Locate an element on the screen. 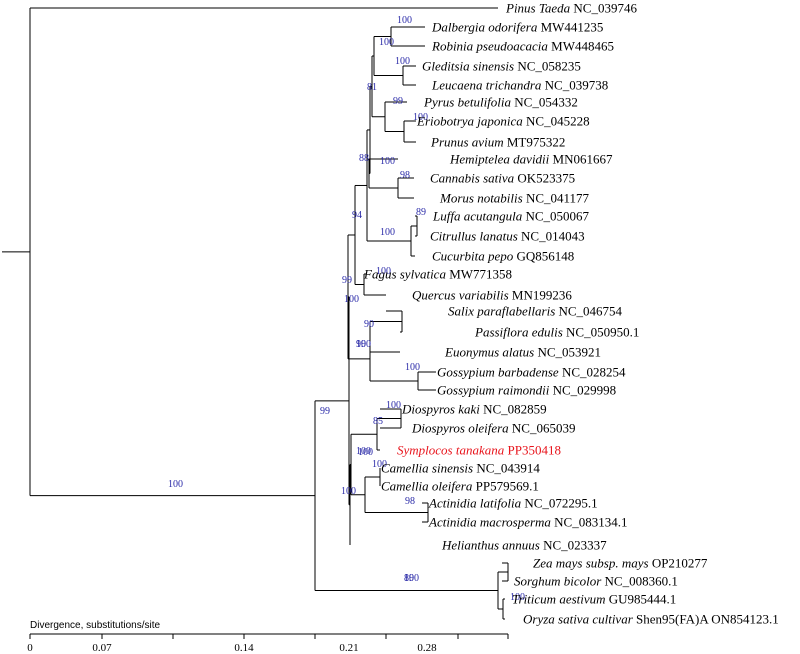  scale-axis-label: Divergence, substitutions/site is located at coordinates (95, 625).